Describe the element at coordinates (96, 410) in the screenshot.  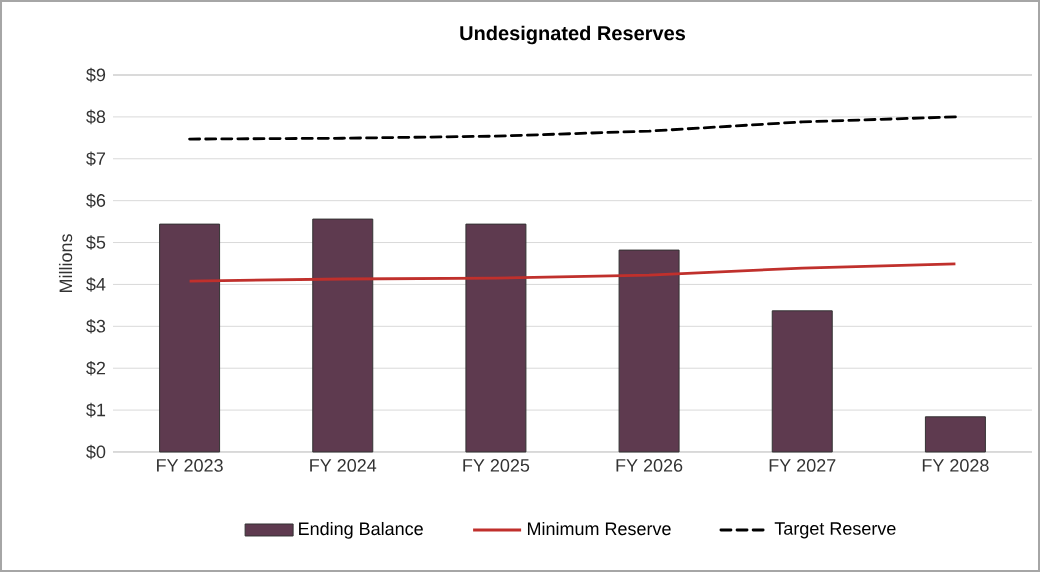
I see `y-tick-label: $1` at that location.